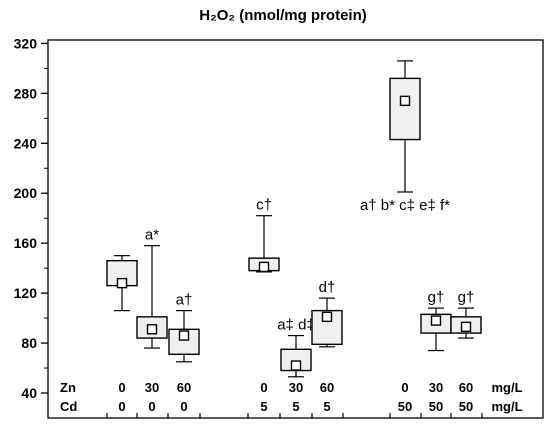  I want to click on unit-label-zn: mg/L, so click(506, 387).